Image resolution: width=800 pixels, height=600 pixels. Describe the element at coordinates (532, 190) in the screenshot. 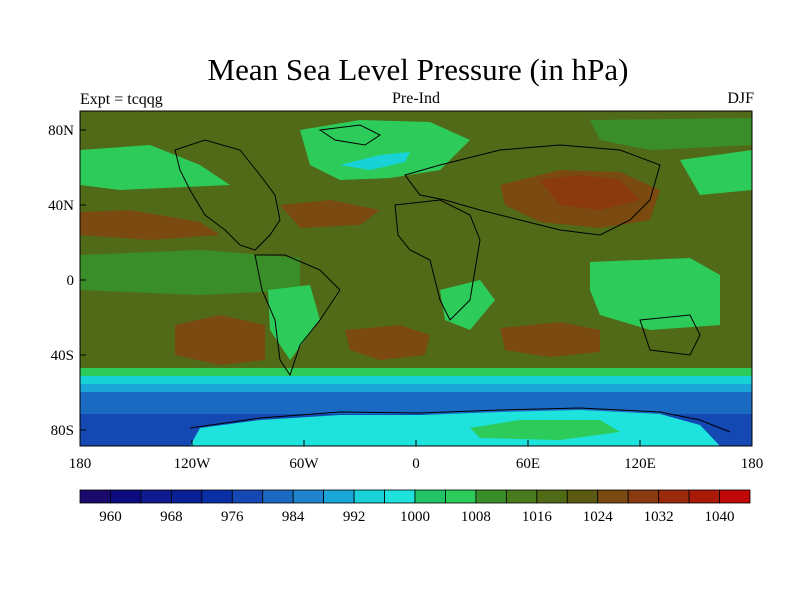

I see `coast-eurasia` at that location.